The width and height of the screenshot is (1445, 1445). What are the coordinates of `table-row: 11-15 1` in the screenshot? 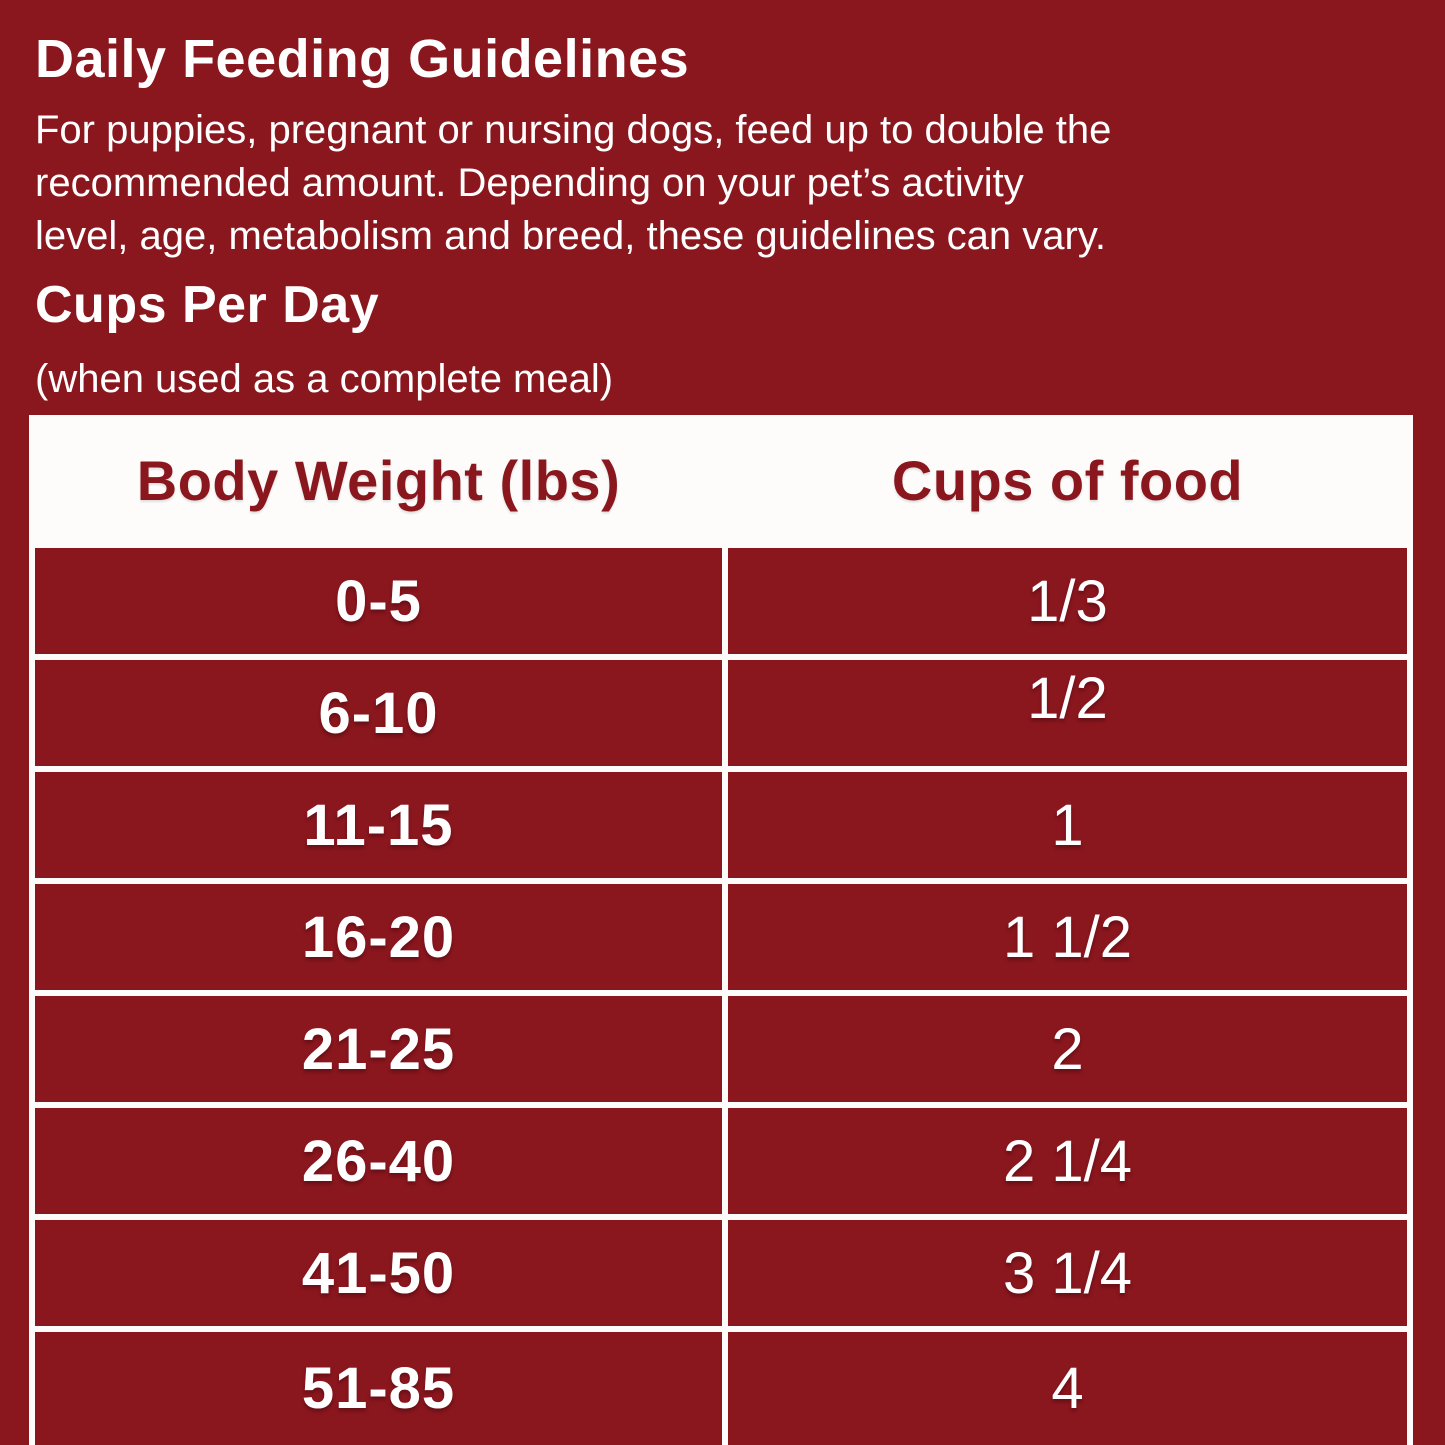 It's located at (721, 825).